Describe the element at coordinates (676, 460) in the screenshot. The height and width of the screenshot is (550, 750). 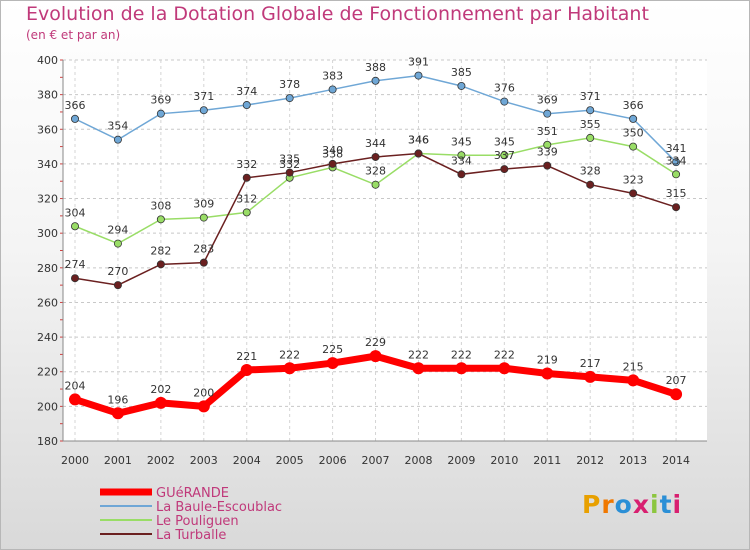
I see `x-tick-label: 2014` at that location.